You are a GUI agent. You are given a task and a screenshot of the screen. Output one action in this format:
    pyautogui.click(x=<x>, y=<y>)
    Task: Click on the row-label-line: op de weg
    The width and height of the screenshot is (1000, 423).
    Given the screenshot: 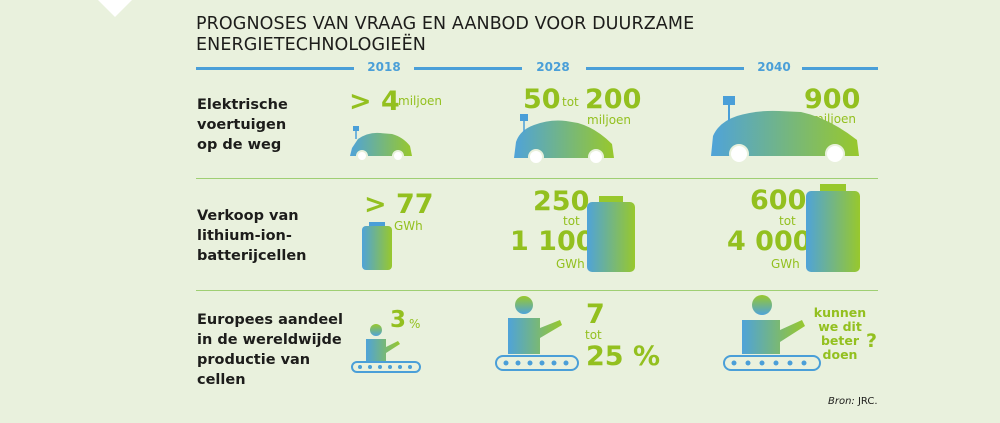 What is the action you would take?
    pyautogui.click(x=239, y=145)
    